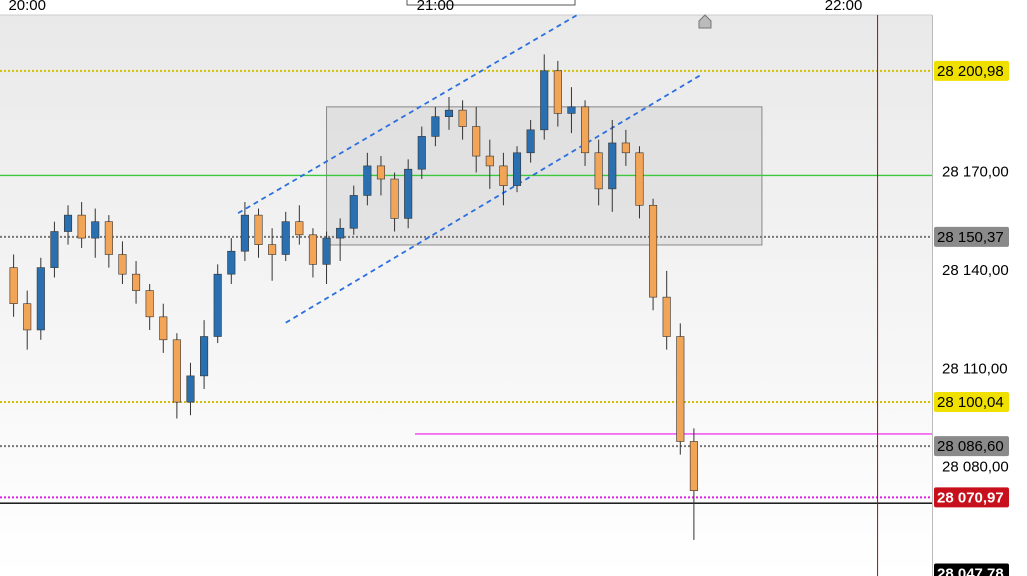 The height and width of the screenshot is (576, 1027). I want to click on channel-line, so click(408, 113).